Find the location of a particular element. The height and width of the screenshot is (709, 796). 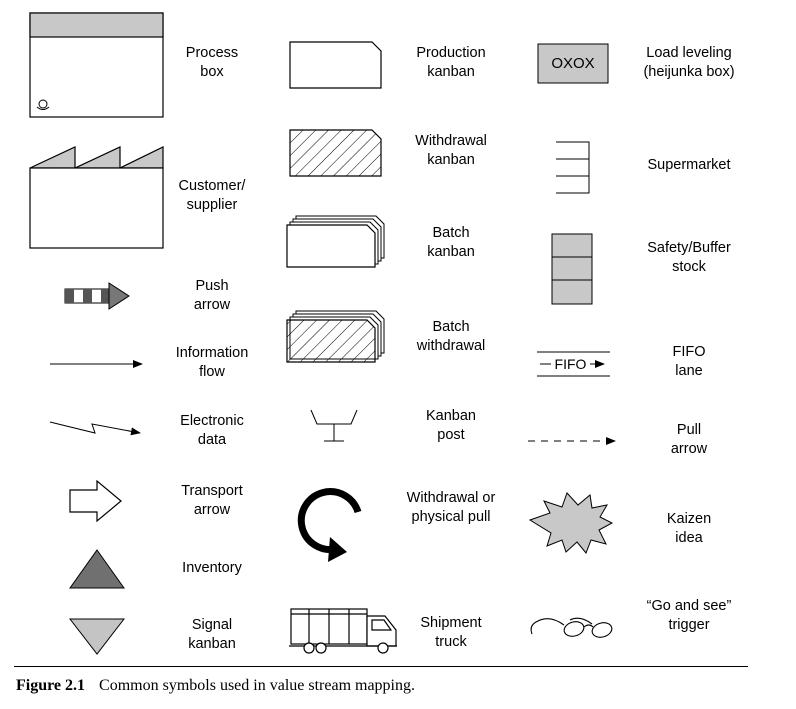

load-leveling-label: Load leveling (heijunka box) is located at coordinates (689, 62).